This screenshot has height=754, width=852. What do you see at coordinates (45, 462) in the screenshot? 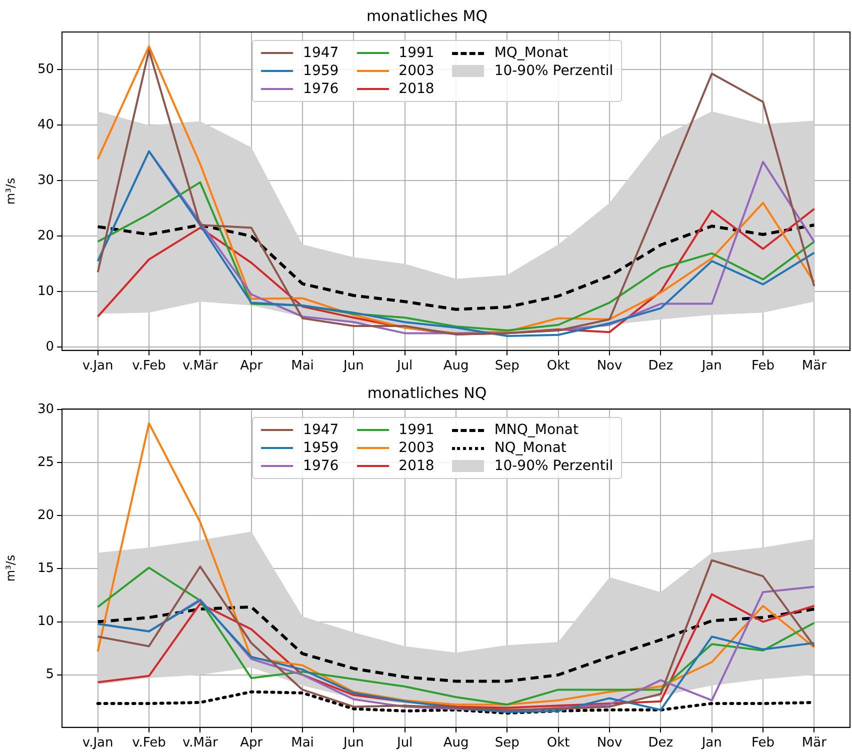
I see `y-tick-label: 25` at bounding box center [45, 462].